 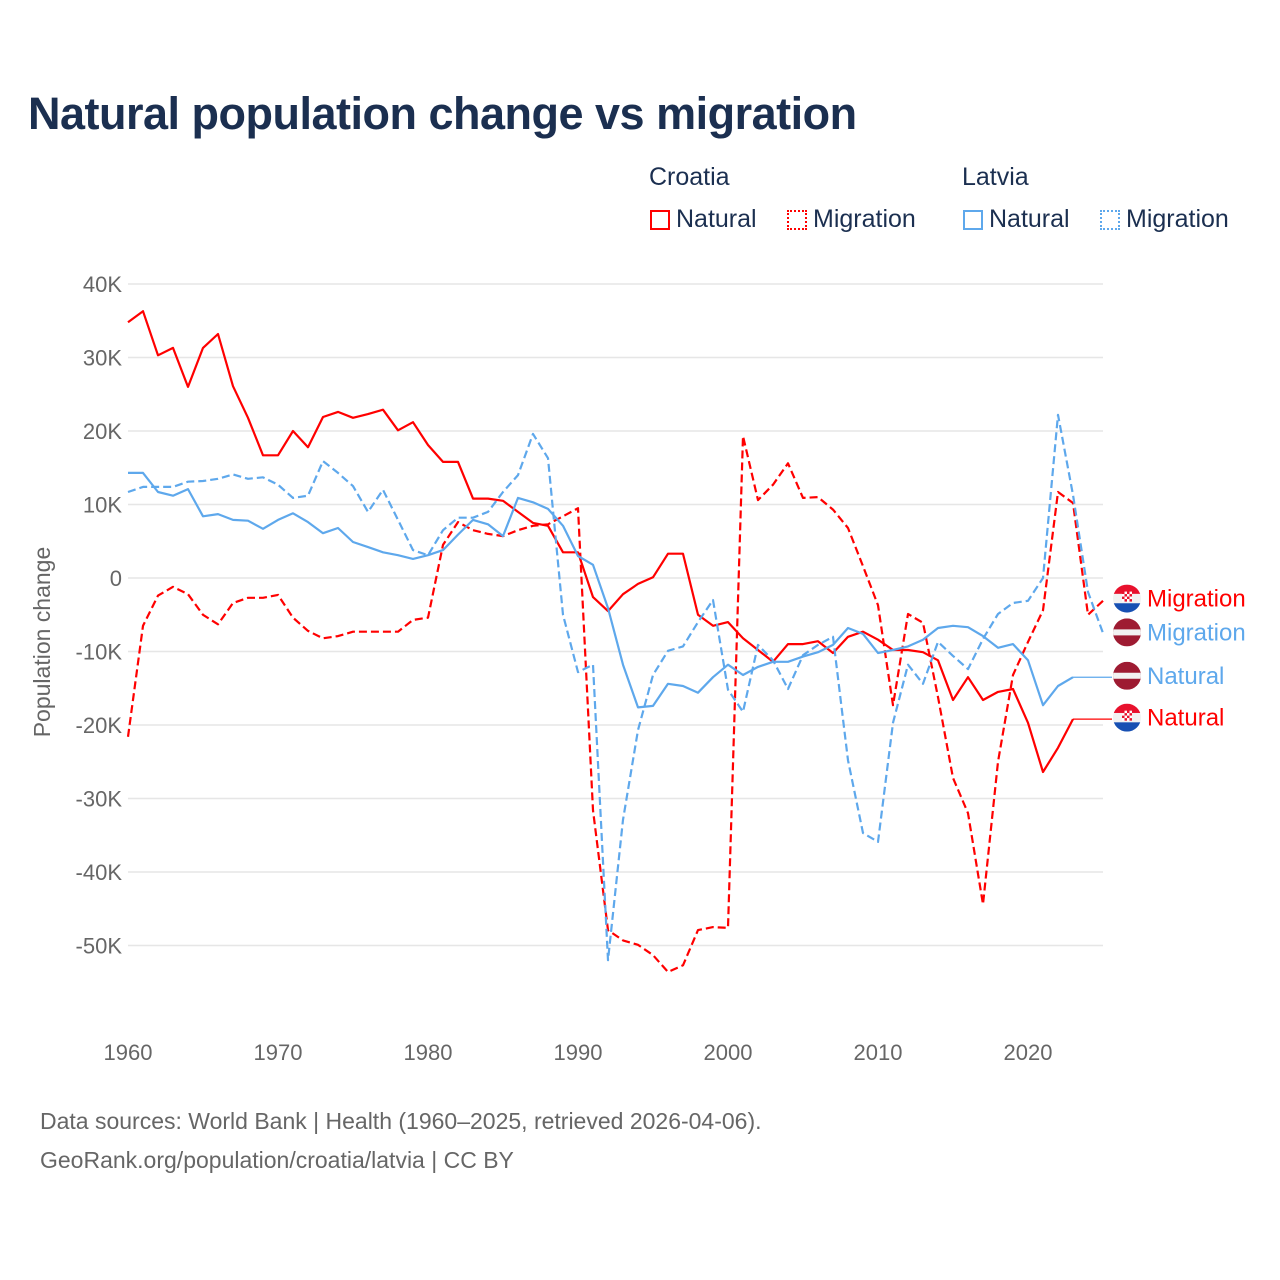 I want to click on y-tick-label: 0, so click(x=116, y=578).